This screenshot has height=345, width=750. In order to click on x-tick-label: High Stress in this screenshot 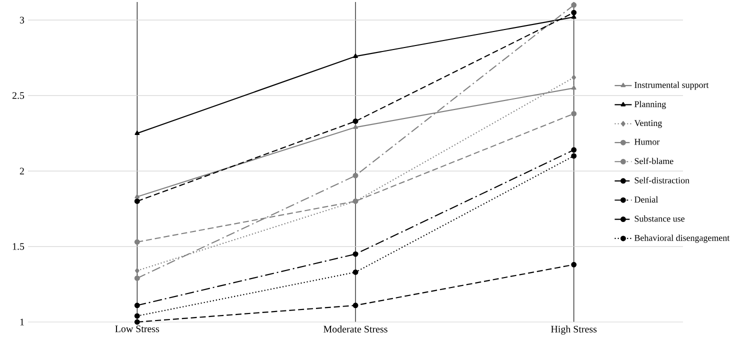, I will do `click(574, 330)`.